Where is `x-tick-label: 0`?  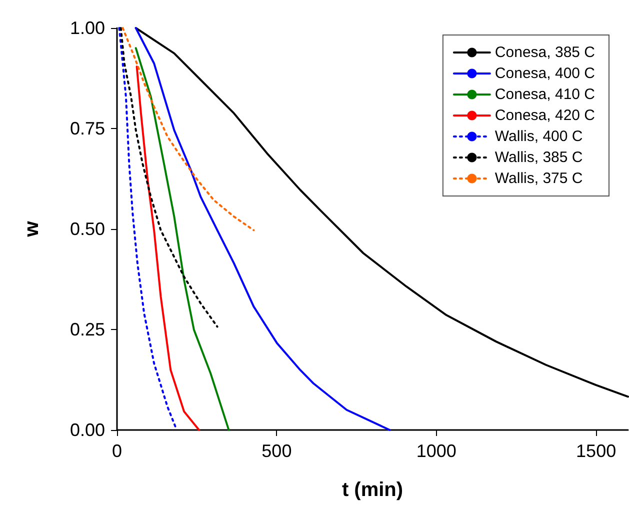
x-tick-label: 0 is located at coordinates (117, 451).